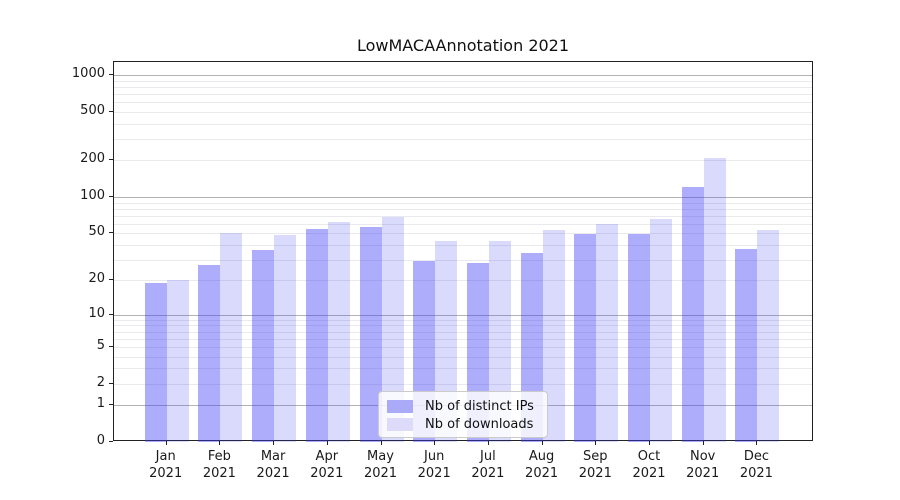 This screenshot has width=900, height=500. I want to click on y-tick-label: 10, so click(96, 313).